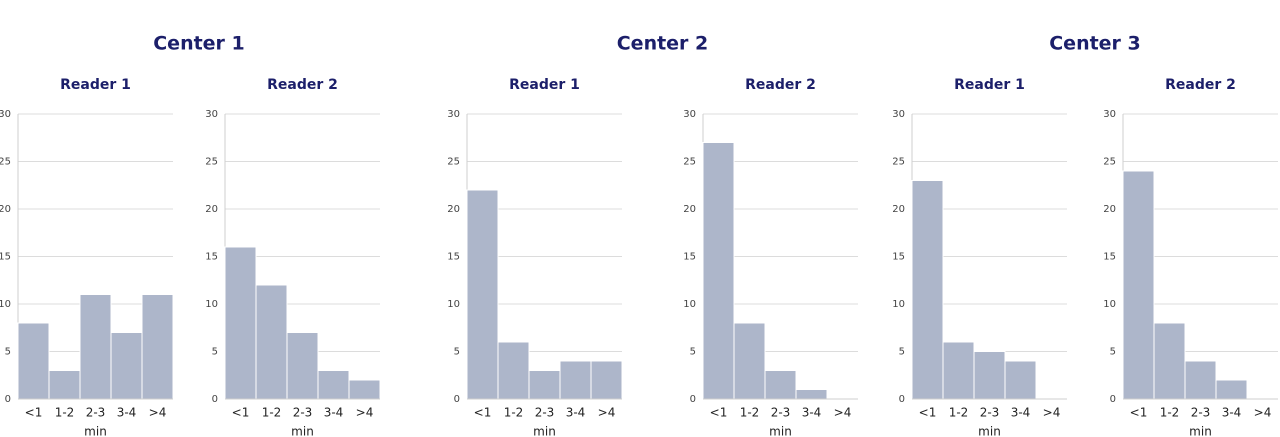  I want to click on group-title: Center 3, so click(1095, 44).